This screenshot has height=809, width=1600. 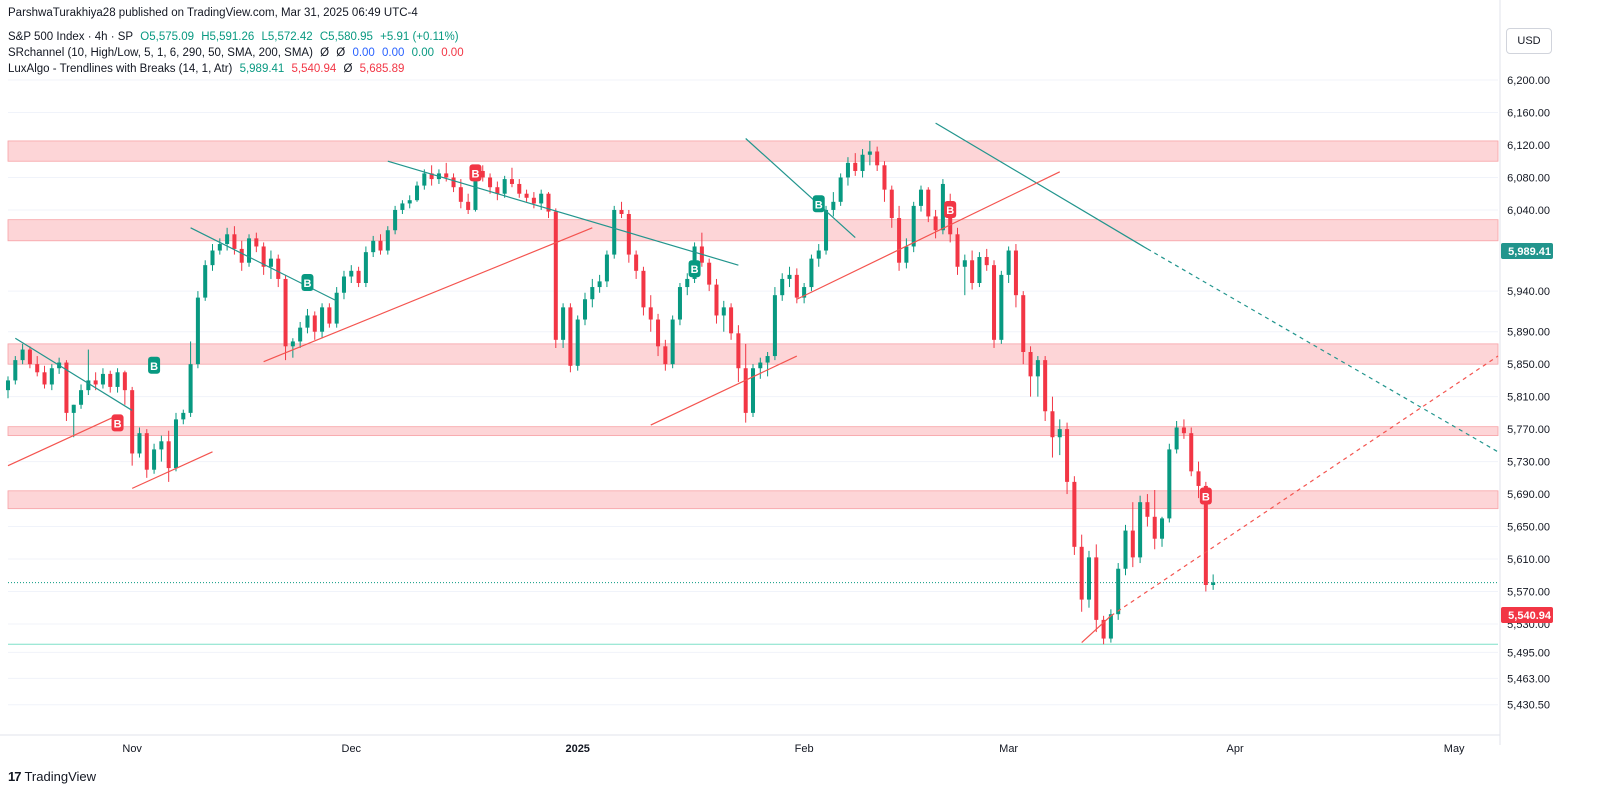 What do you see at coordinates (1528, 592) in the screenshot?
I see `price-tick-label: 5,570.00` at bounding box center [1528, 592].